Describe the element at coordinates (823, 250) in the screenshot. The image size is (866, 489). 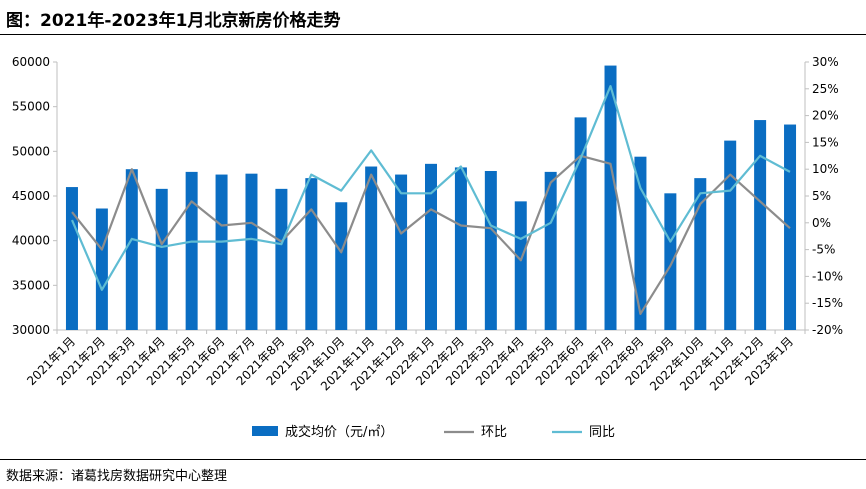
I see `right-axis-tick-label: -5%` at that location.